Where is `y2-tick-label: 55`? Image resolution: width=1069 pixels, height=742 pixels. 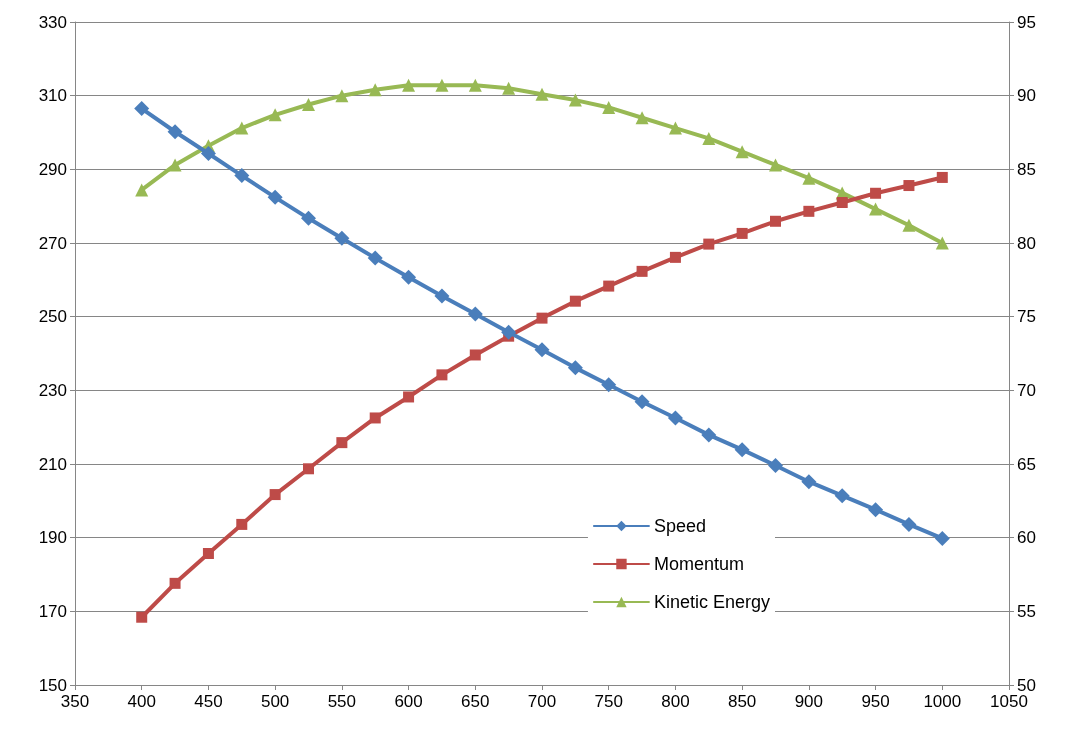 y2-tick-label: 55 is located at coordinates (1026, 611).